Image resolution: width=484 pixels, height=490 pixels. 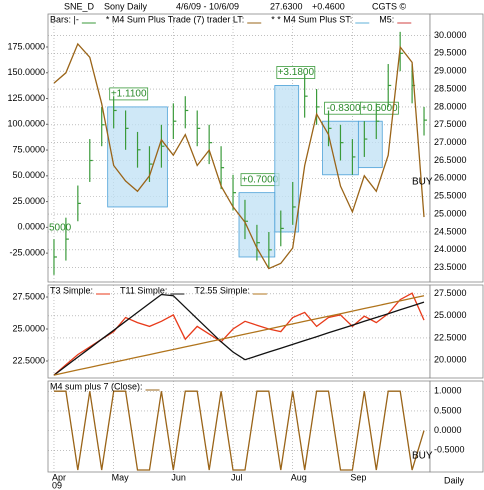 I want to click on legend-label: T2.55 Simple:, so click(x=222, y=290).